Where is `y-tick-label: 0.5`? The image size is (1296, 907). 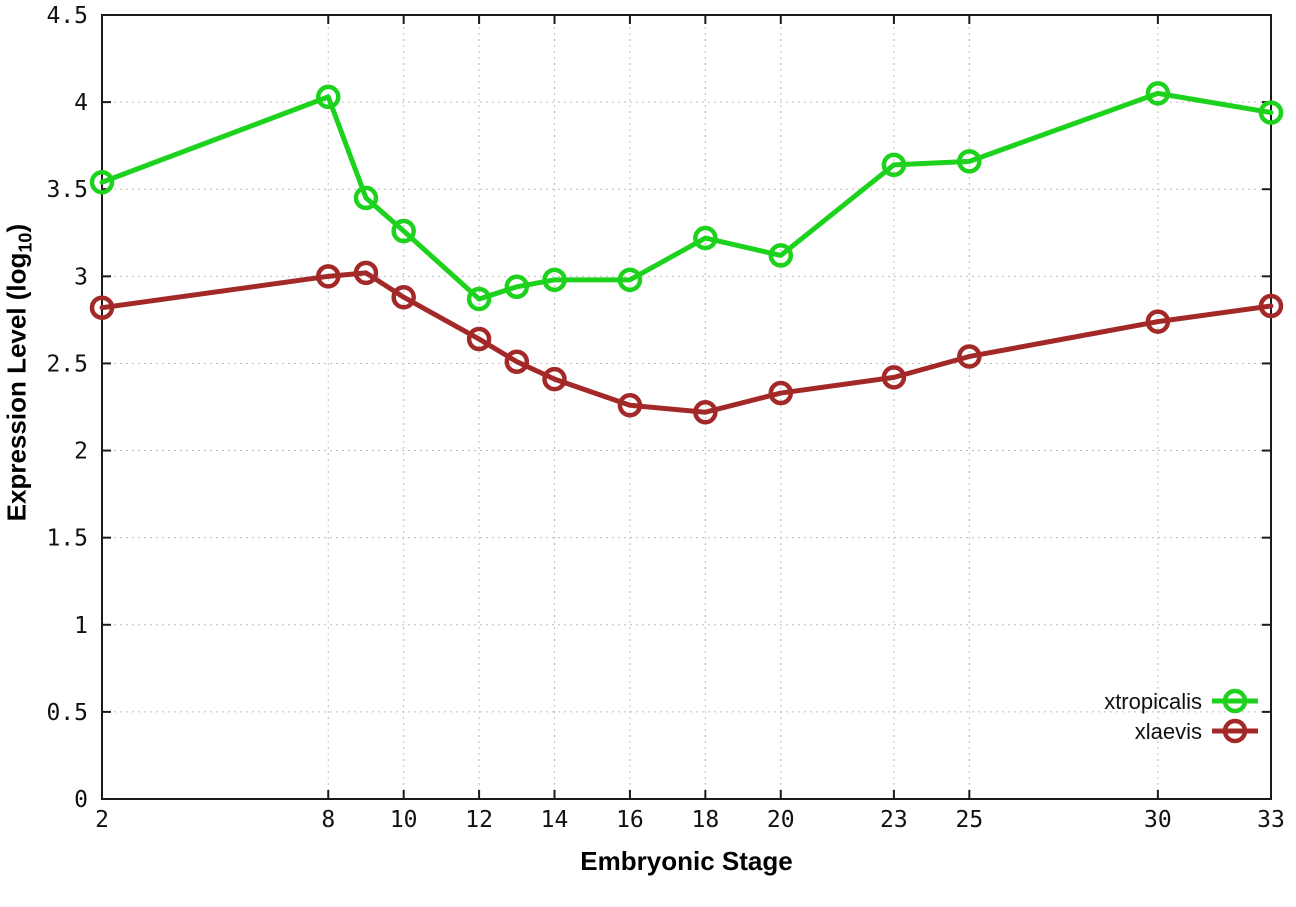 y-tick-label: 0.5 is located at coordinates (67, 713).